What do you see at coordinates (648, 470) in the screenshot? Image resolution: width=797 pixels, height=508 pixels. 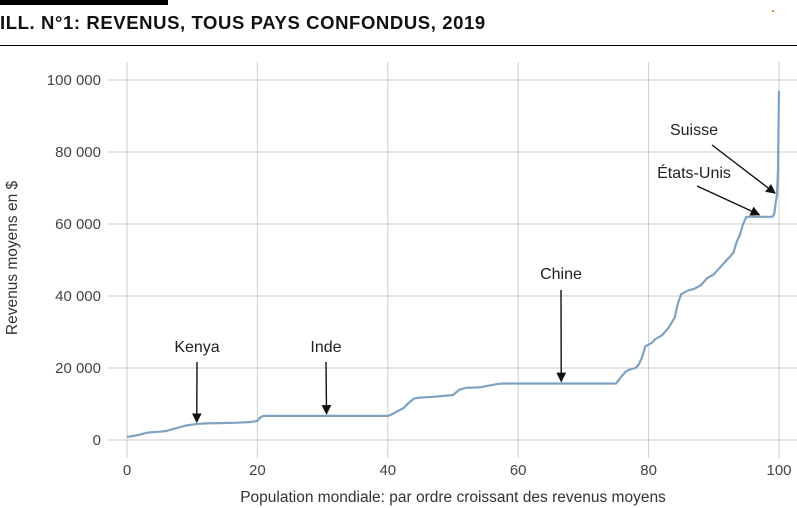 I see `x-tick-label: 80` at bounding box center [648, 470].